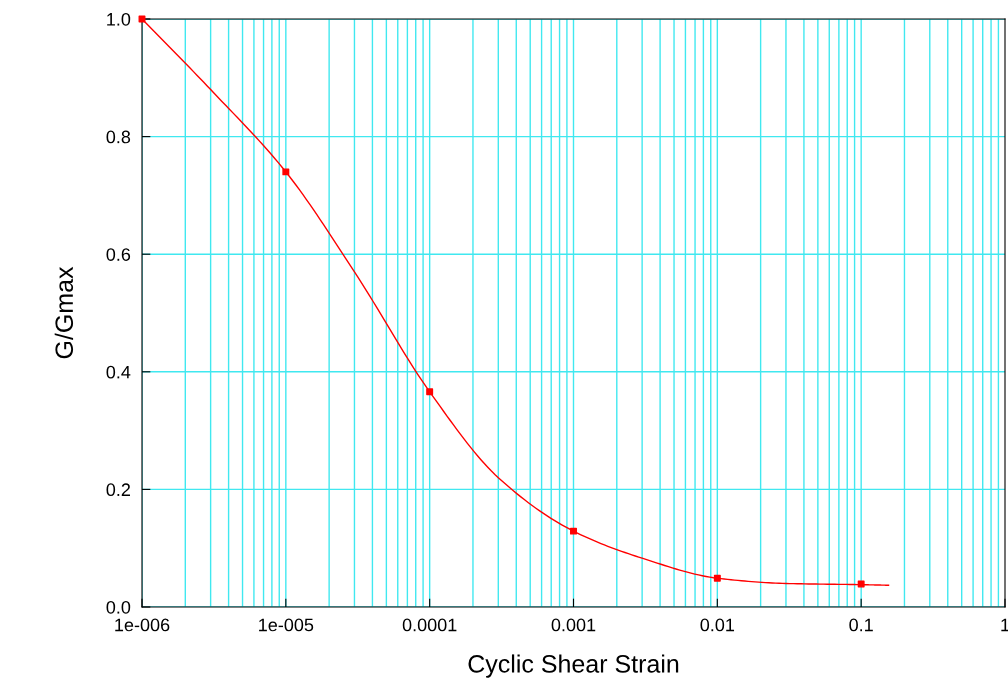 This screenshot has height=696, width=1008. Describe the element at coordinates (429, 625) in the screenshot. I see `x-tick-label: 0.0001` at that location.